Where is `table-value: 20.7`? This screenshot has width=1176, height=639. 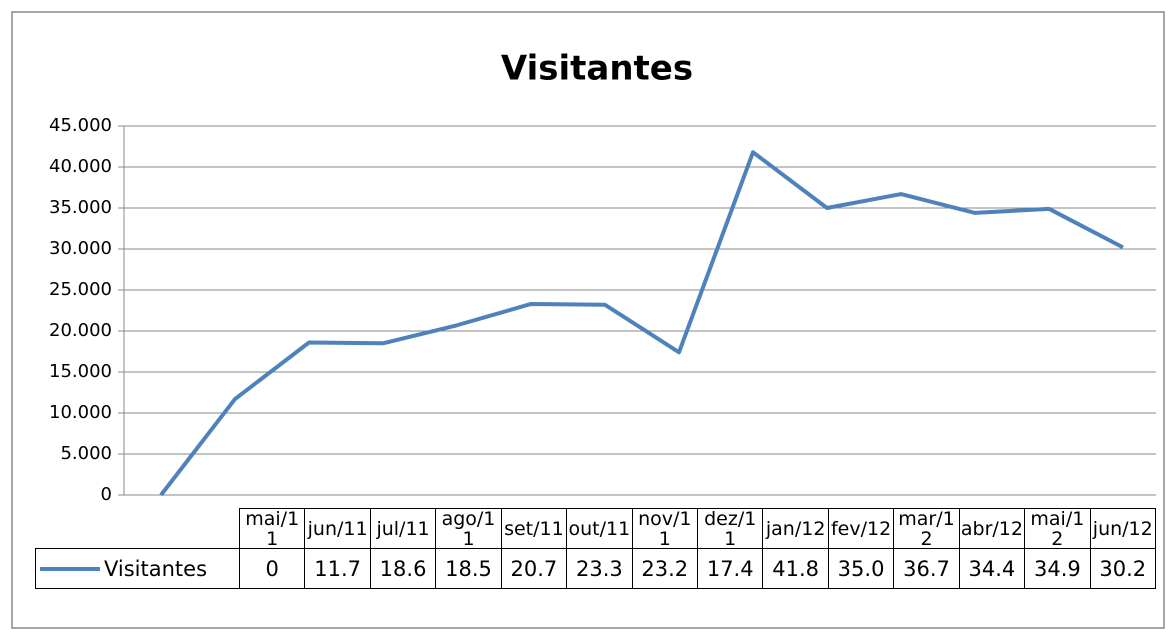 table-value: 20.7 is located at coordinates (534, 568).